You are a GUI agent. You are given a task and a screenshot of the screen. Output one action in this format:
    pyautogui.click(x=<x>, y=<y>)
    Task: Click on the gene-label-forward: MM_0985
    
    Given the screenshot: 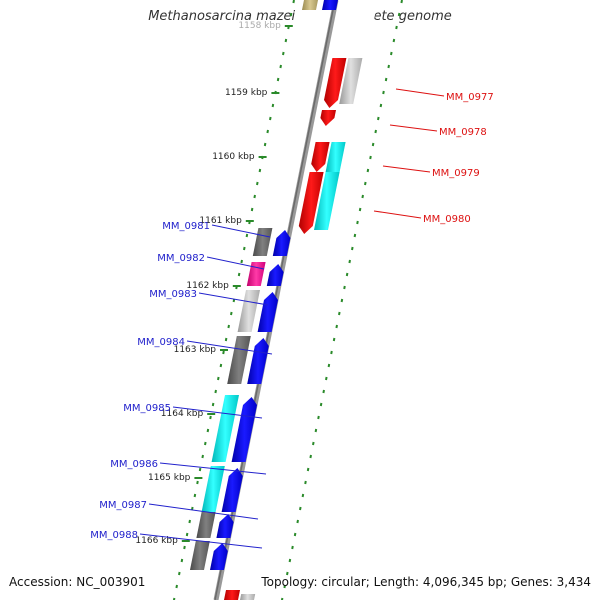 What is the action you would take?
    pyautogui.click(x=147, y=408)
    